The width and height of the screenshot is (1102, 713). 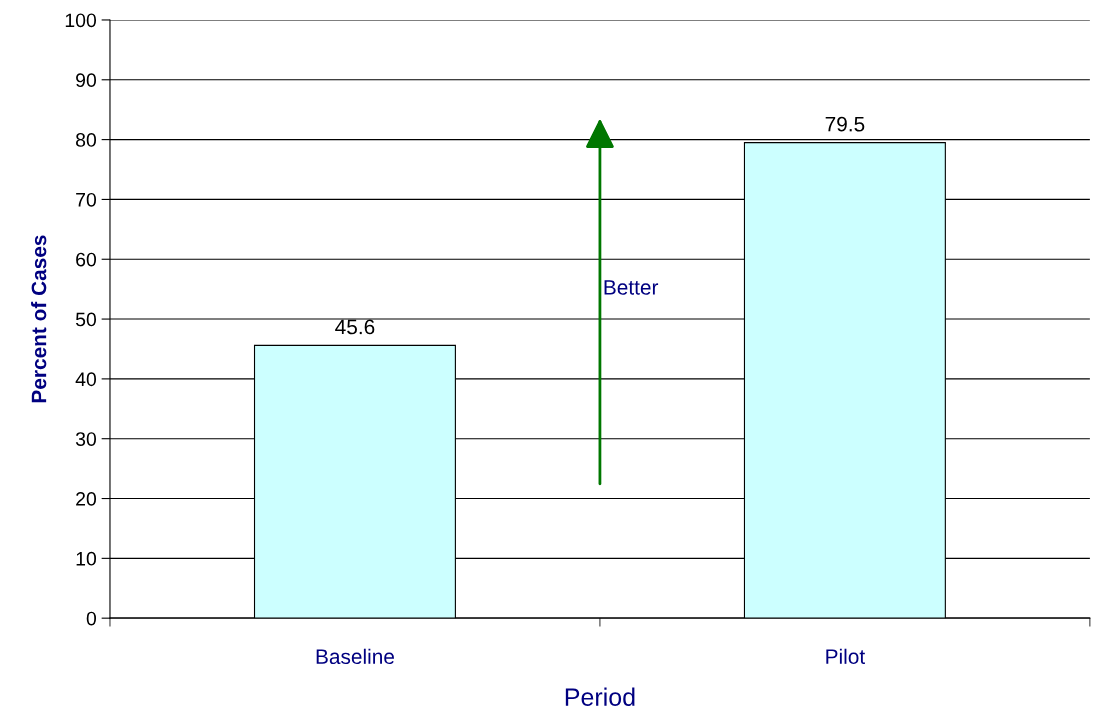 What do you see at coordinates (81, 20) in the screenshot?
I see `y-tick-label: 100` at bounding box center [81, 20].